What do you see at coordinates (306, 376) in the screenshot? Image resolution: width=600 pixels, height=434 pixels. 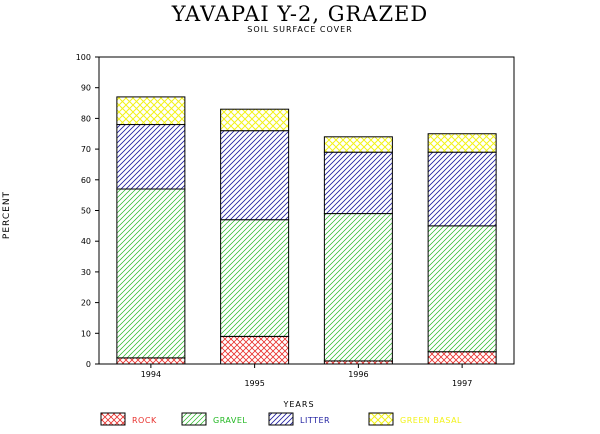 I see `x-axis: 1994 1995 1996 1997` at bounding box center [306, 376].